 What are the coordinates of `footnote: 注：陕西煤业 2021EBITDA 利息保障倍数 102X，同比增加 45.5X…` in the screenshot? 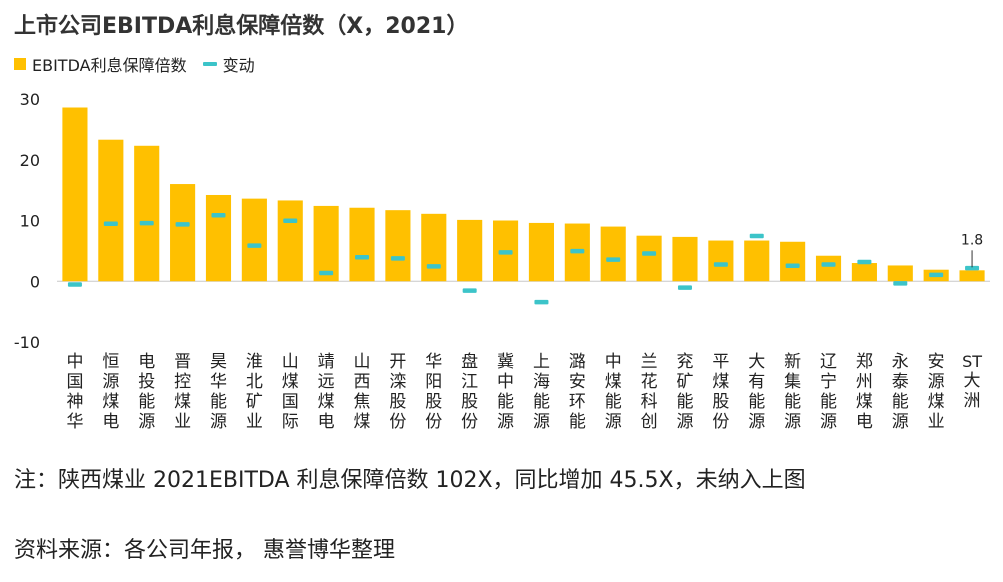 It's located at (410, 480).